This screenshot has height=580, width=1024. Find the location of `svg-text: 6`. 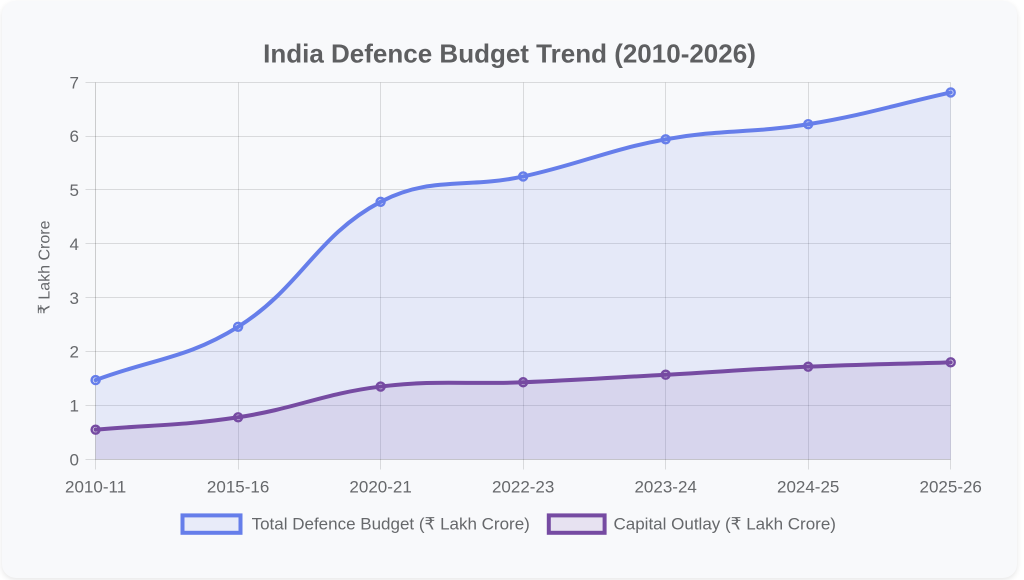

svg-text: 6 is located at coordinates (74, 136).